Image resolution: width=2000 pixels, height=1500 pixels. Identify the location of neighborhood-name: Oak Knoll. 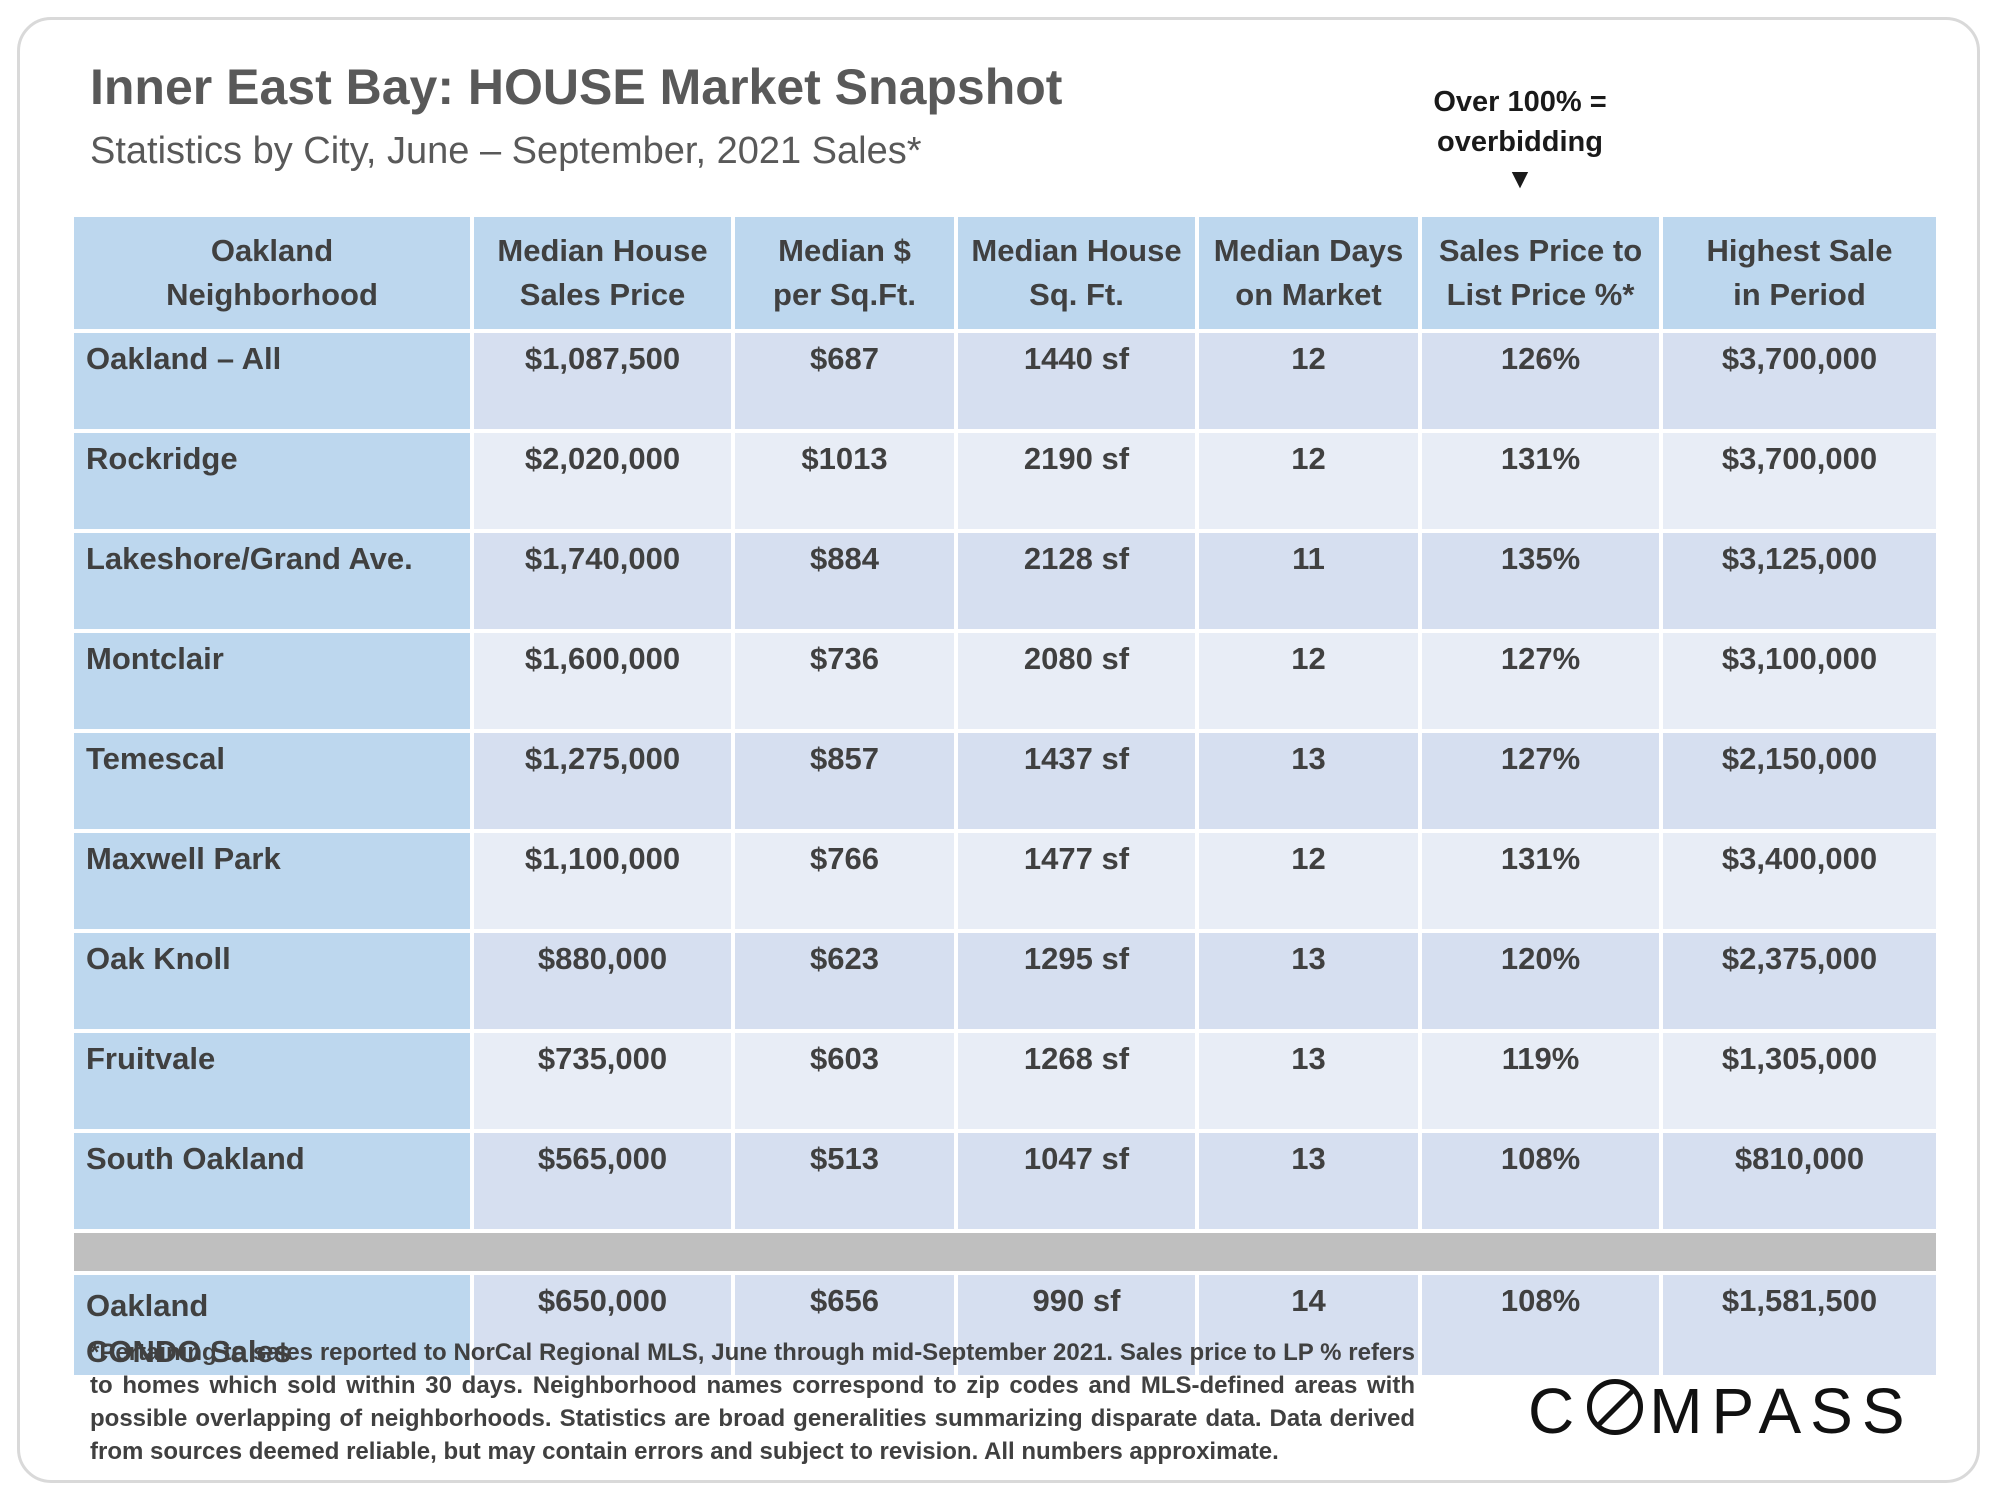
(272, 981).